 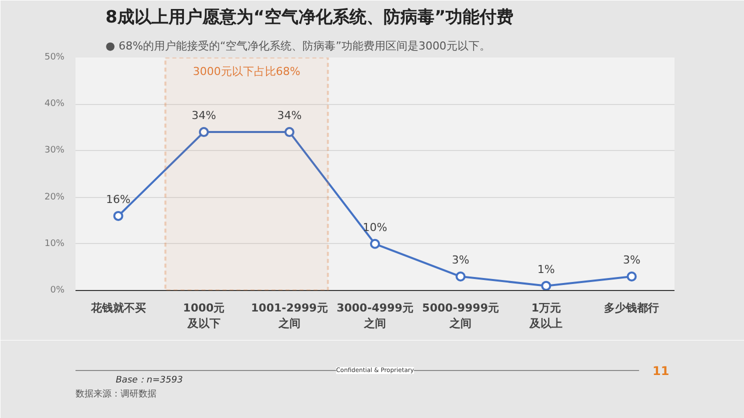 What do you see at coordinates (54, 151) in the screenshot?
I see `y-tick-label: 30%` at bounding box center [54, 151].